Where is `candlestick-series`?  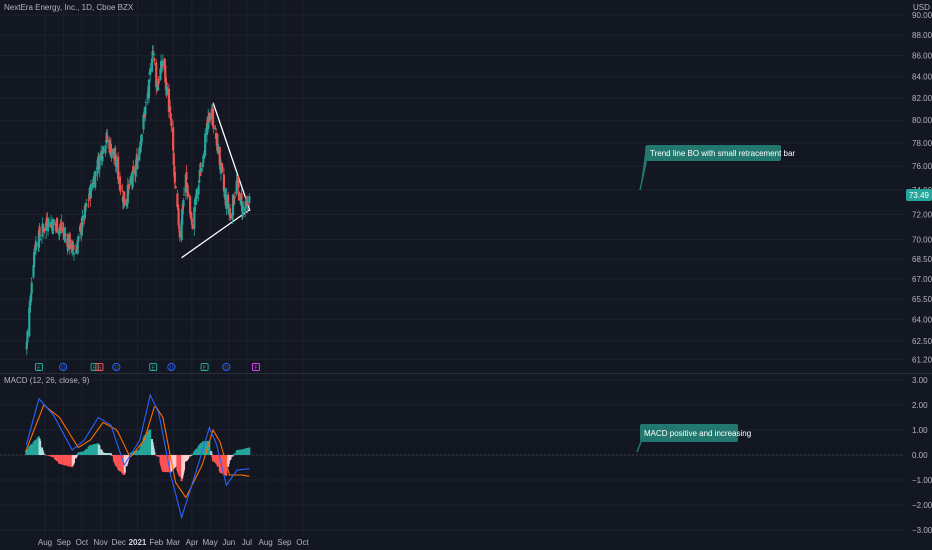 candlestick-series is located at coordinates (138, 200).